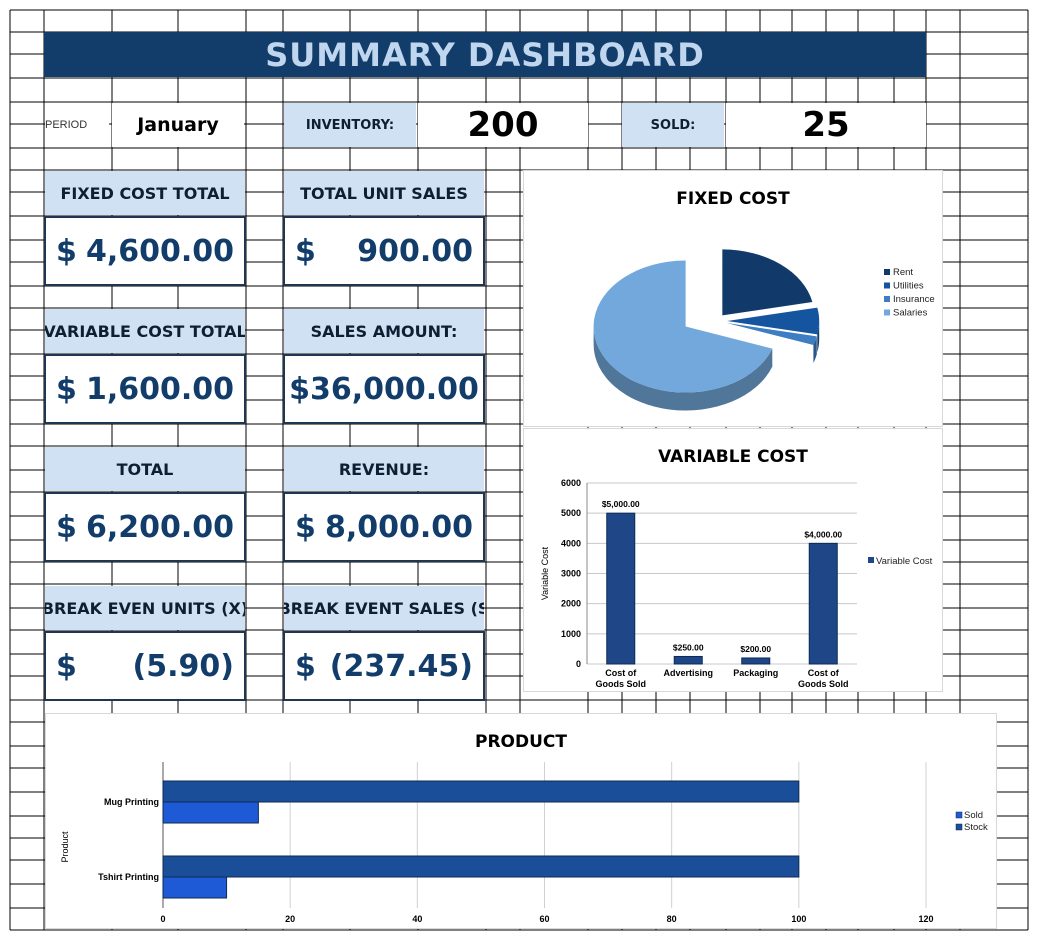  Describe the element at coordinates (544, 919) in the screenshot. I see `x-tick-label: 60` at that location.